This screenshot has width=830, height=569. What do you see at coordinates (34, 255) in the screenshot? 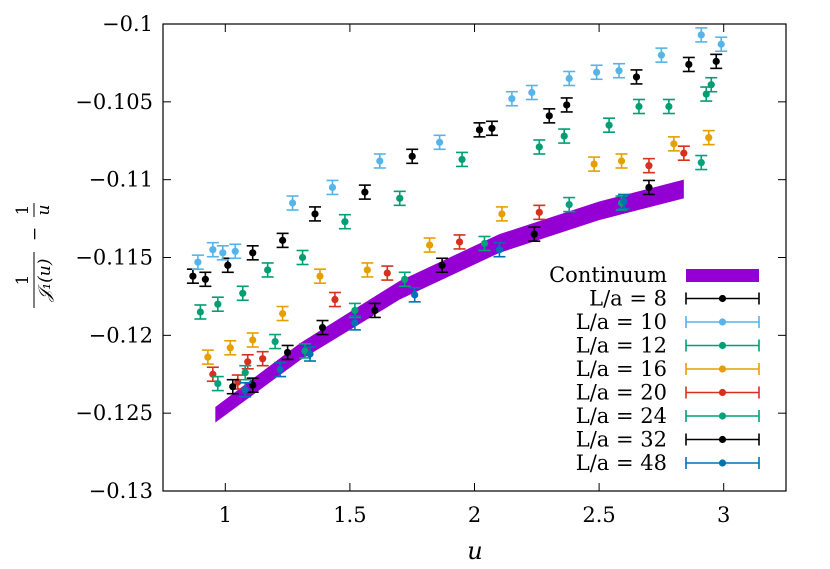
I see `y-axis-label: 1 𝒥₁(u) − 1 u` at bounding box center [34, 255].